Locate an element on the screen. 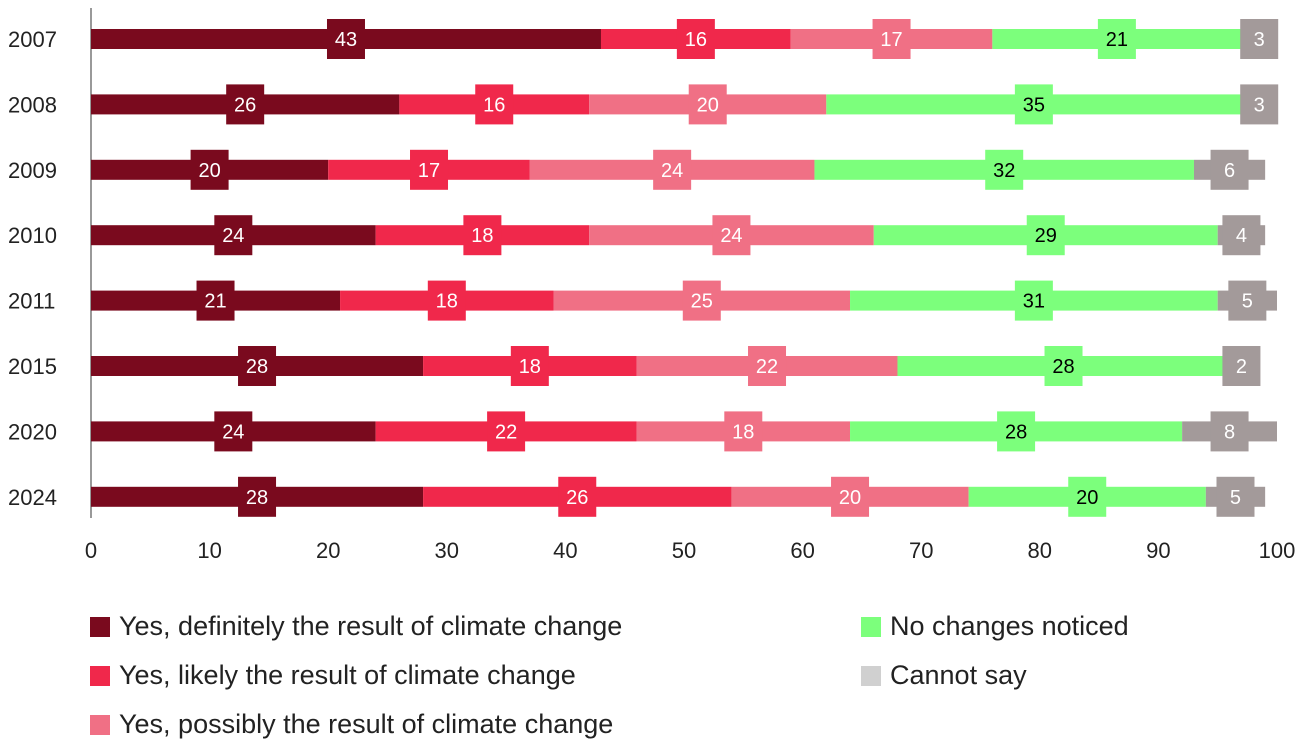 The image size is (1312, 742). year-label-2008: 2008 is located at coordinates (32, 104).